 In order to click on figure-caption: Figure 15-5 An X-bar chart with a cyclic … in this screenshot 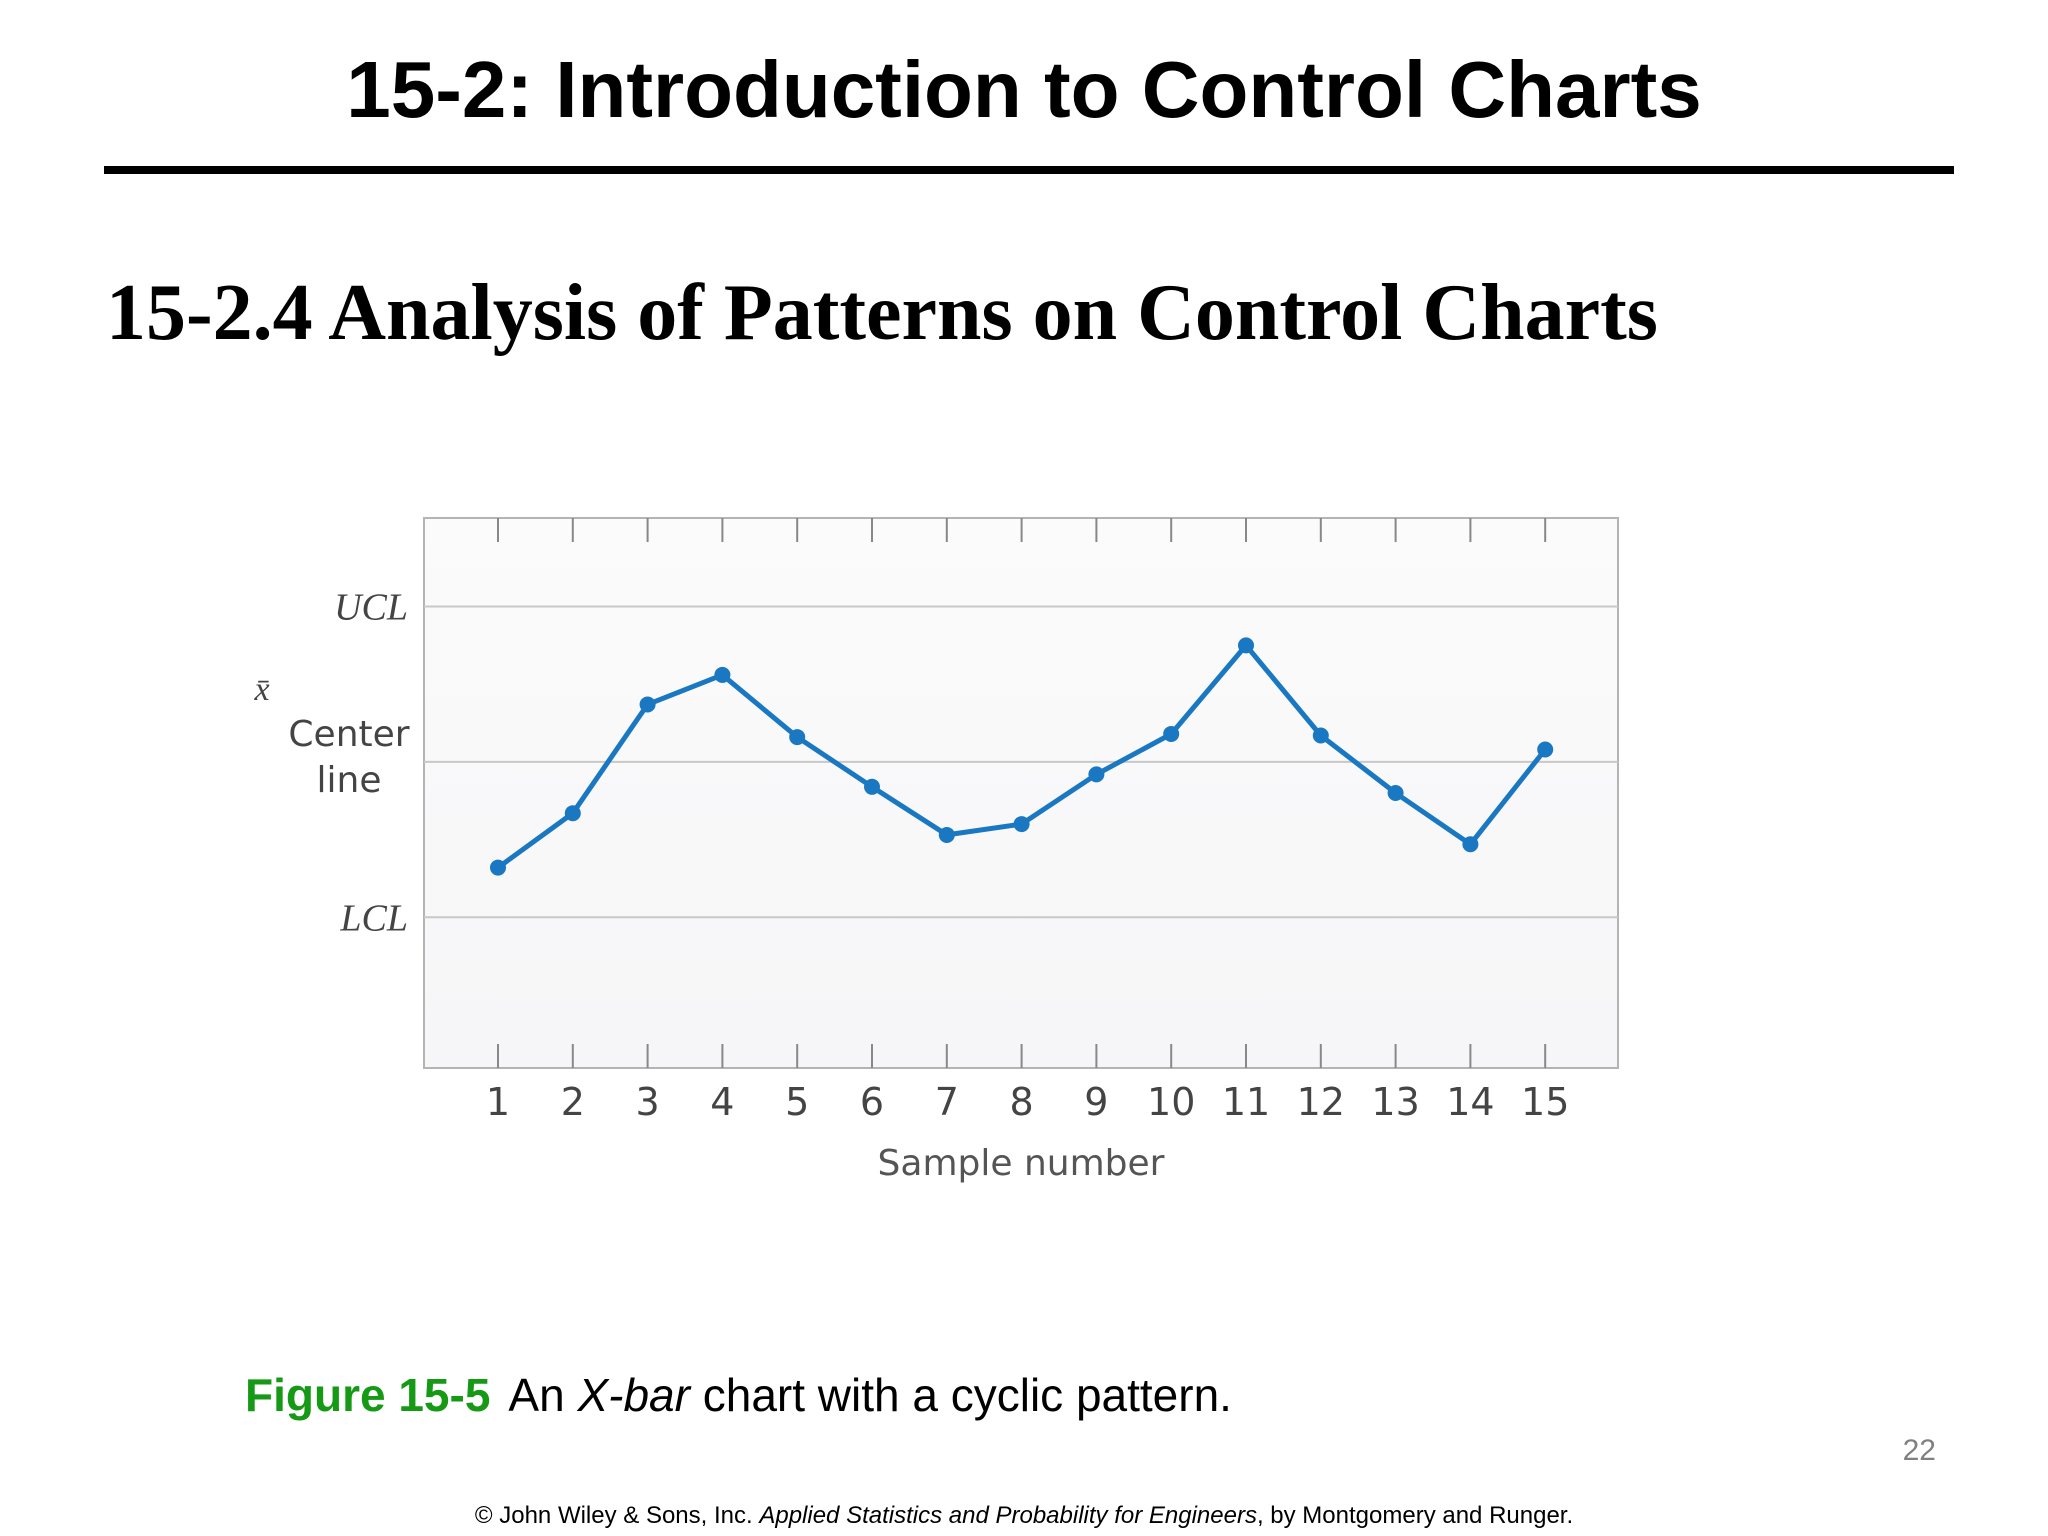, I will do `click(738, 1395)`.